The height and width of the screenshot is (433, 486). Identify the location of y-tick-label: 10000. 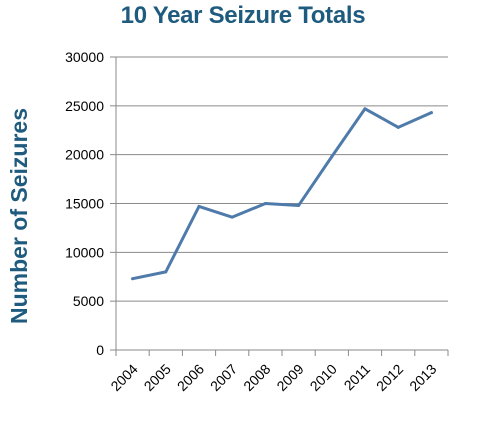
(84, 252).